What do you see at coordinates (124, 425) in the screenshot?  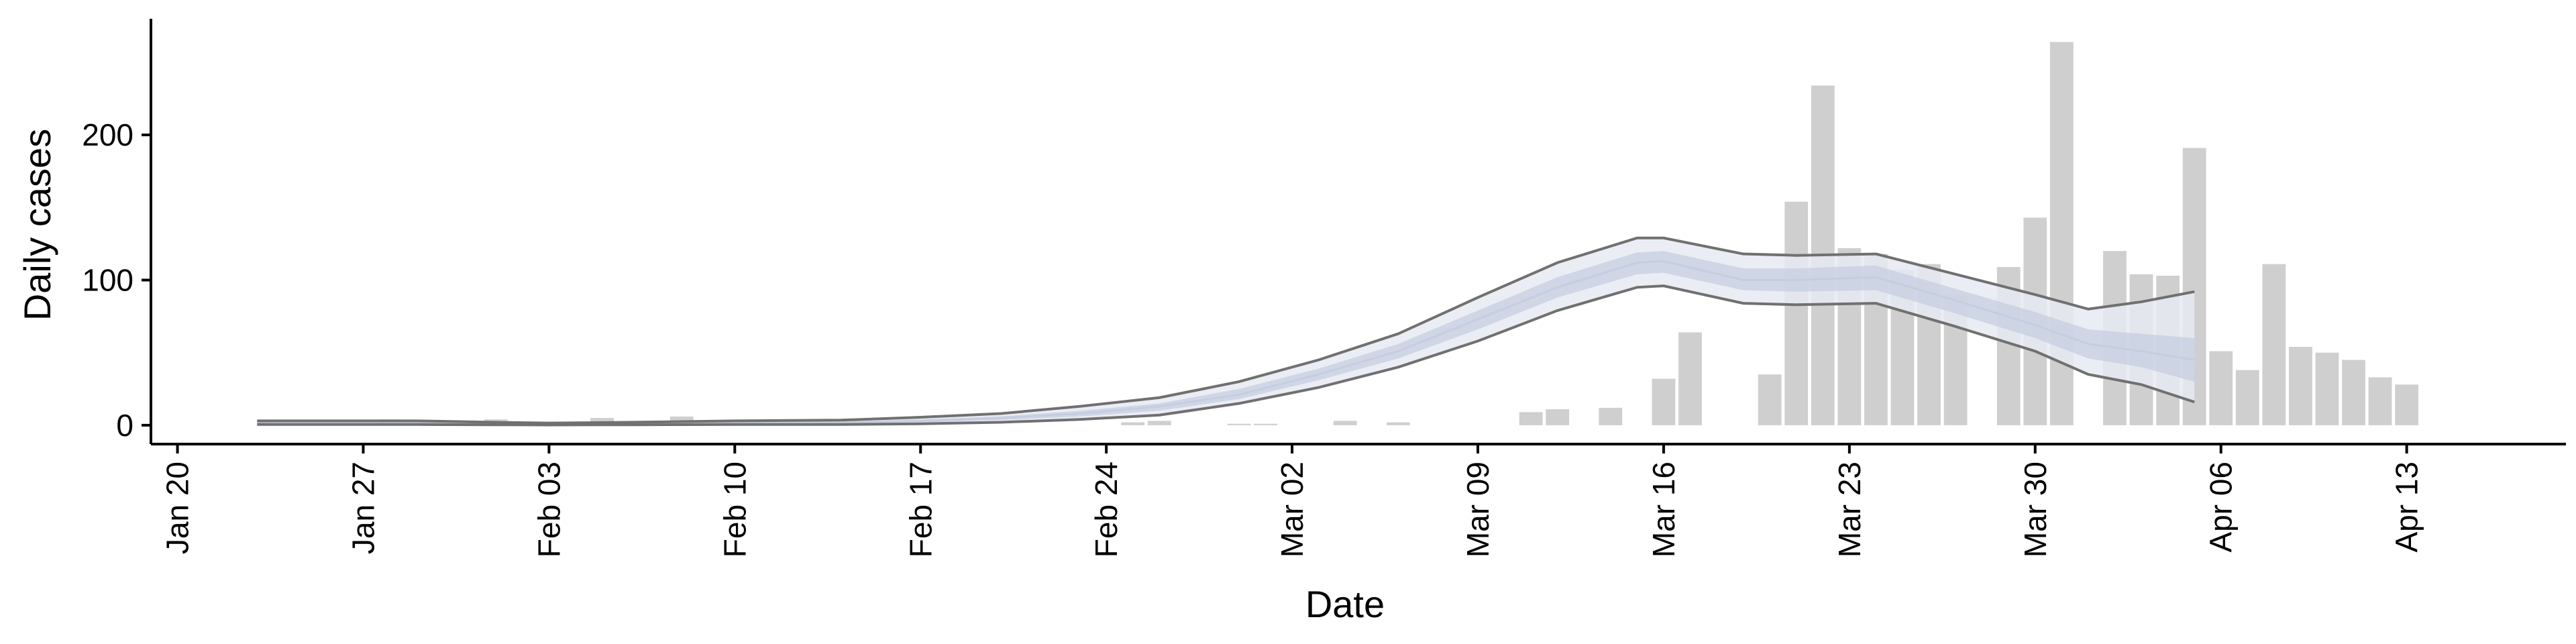 I see `y-tick-label: 0` at bounding box center [124, 425].